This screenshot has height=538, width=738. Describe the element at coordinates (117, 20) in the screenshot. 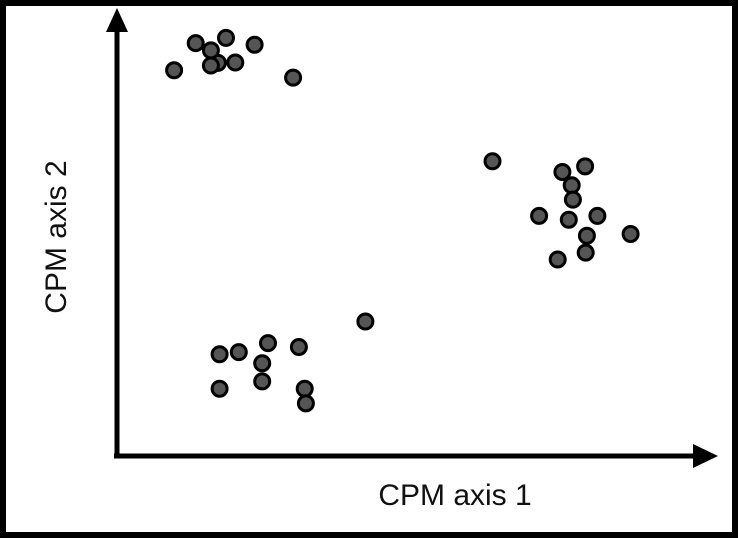

I see `y-axis-arrowhead` at that location.